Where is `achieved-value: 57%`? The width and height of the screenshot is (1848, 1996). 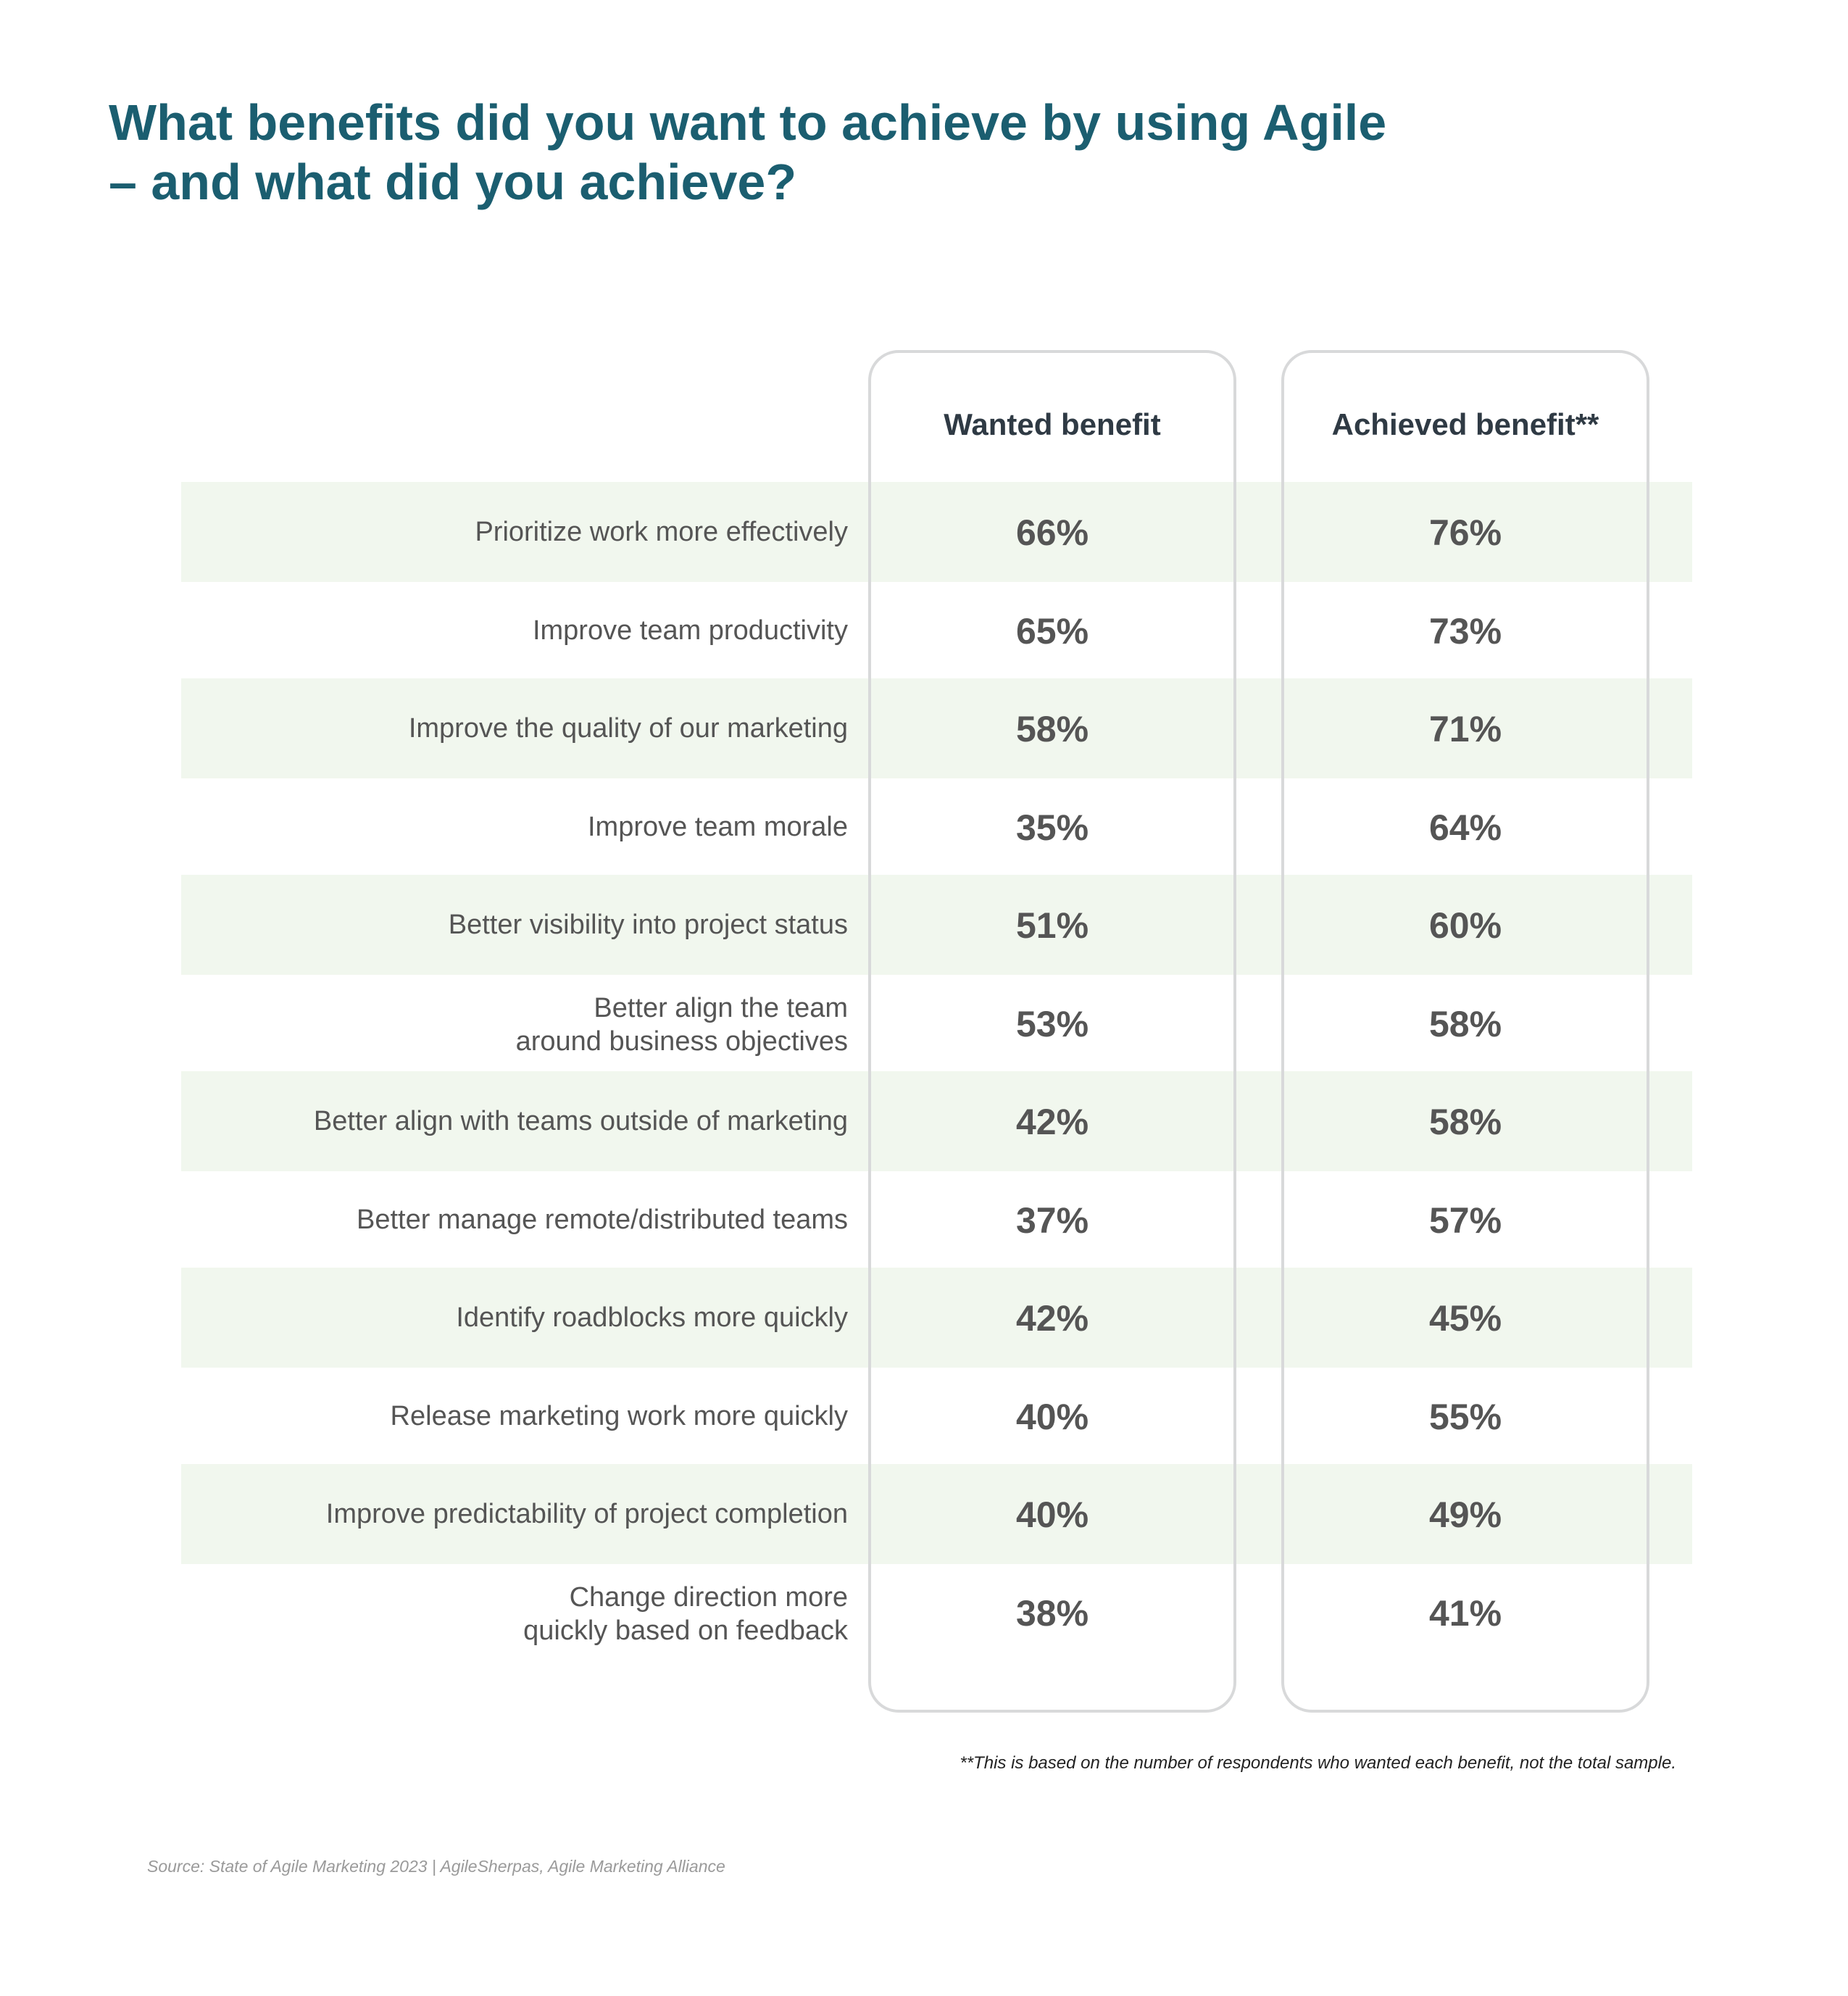 achieved-value: 57% is located at coordinates (1465, 1220).